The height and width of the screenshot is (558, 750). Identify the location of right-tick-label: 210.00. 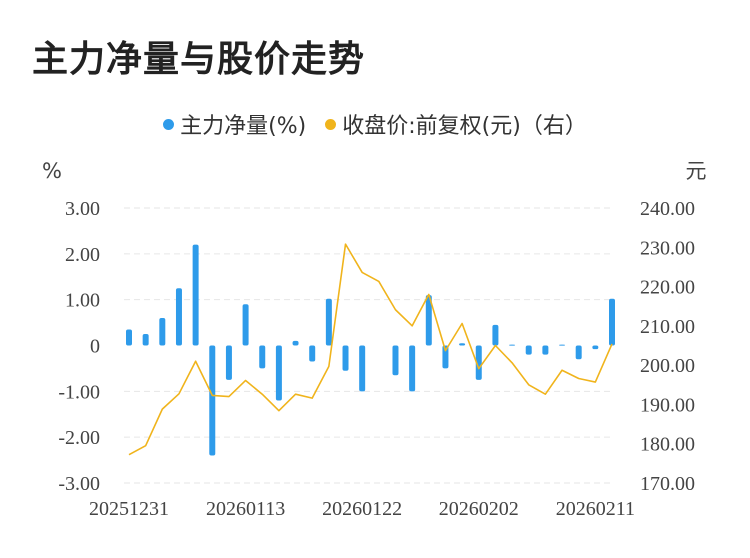
(667, 327).